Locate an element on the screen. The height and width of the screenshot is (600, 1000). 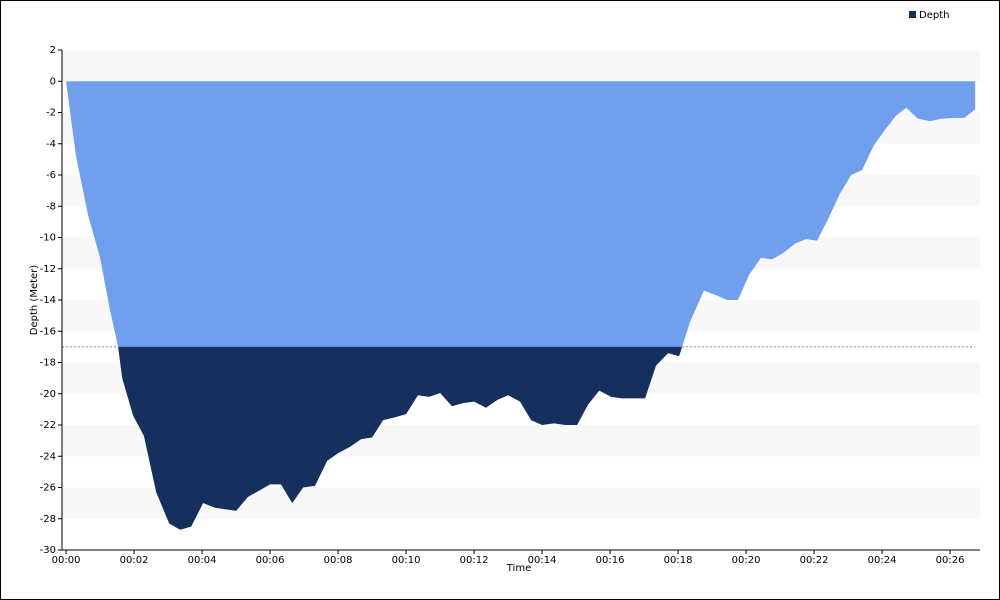
y-axis-label: Depth (Meter) is located at coordinates (34, 300).